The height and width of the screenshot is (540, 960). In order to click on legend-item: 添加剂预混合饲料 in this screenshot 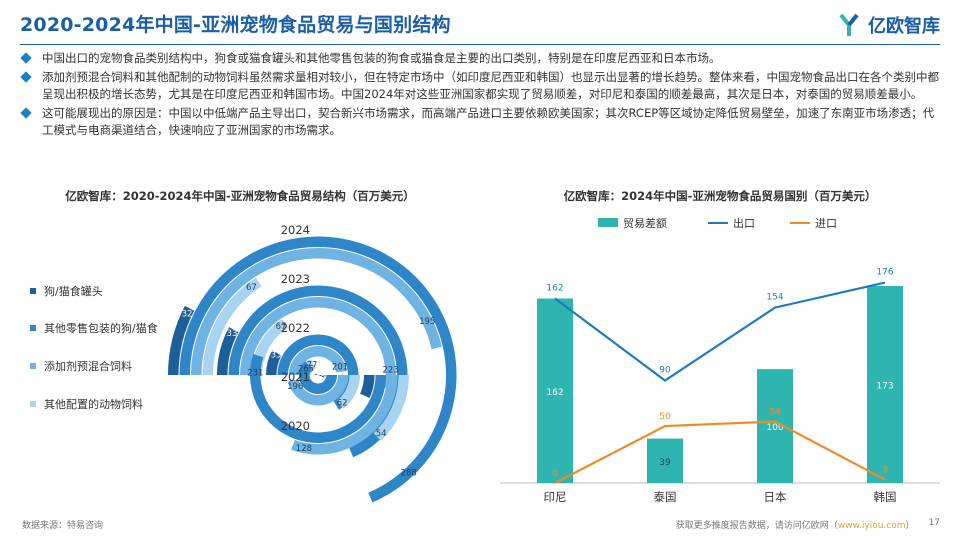, I will do `click(81, 366)`.